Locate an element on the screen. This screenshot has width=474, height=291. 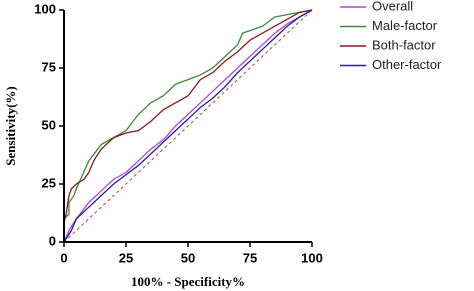
legend-label: Overall is located at coordinates (392, 6).